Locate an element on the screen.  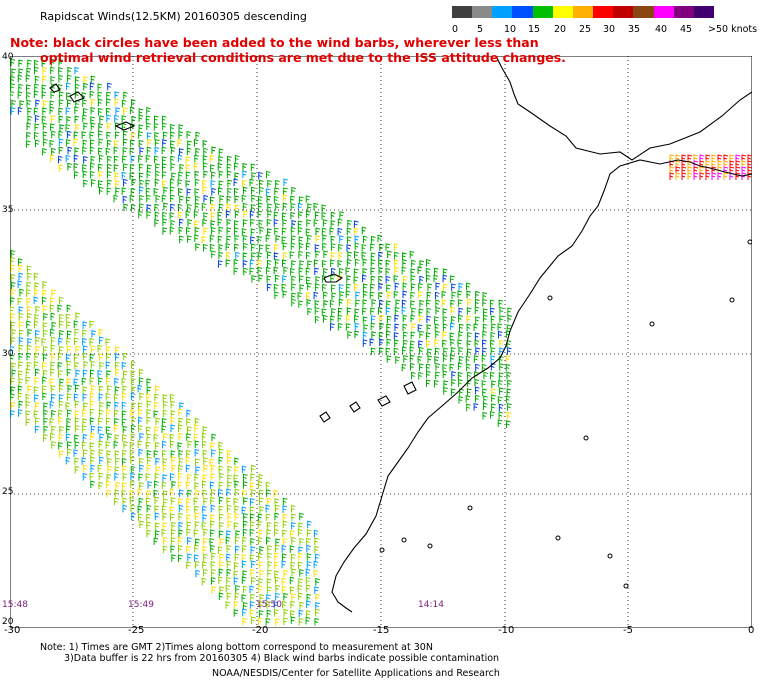
lat-label-40: 40 is located at coordinates (8, 57).